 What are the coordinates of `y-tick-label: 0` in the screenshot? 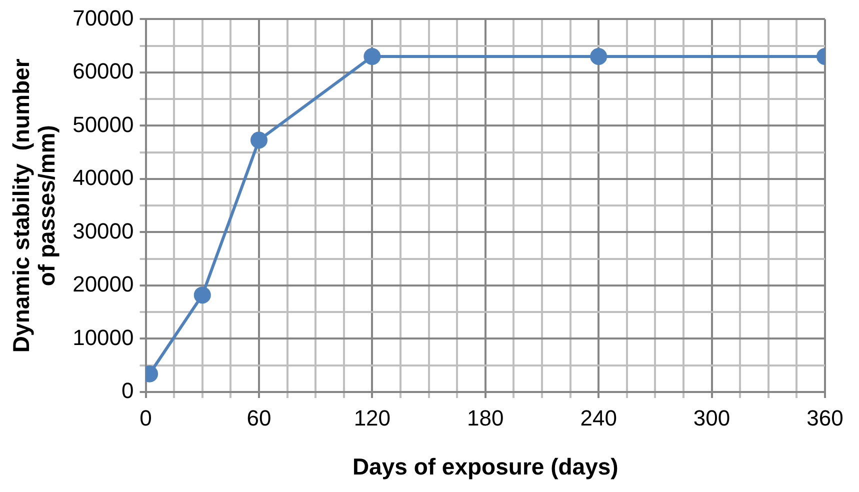 It's located at (128, 391).